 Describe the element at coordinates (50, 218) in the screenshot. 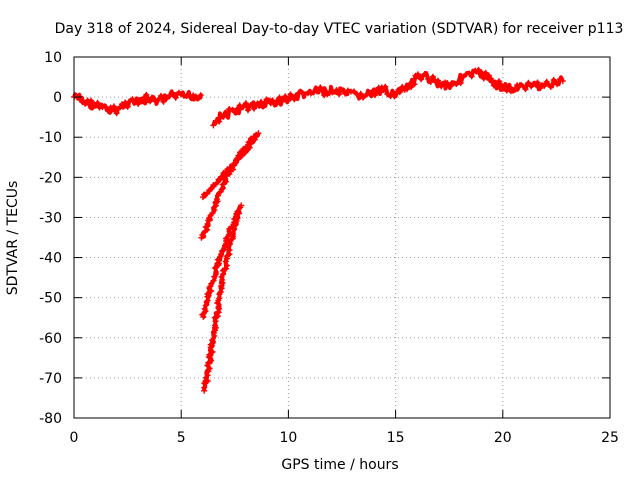

I see `y-tick-label: -30` at that location.